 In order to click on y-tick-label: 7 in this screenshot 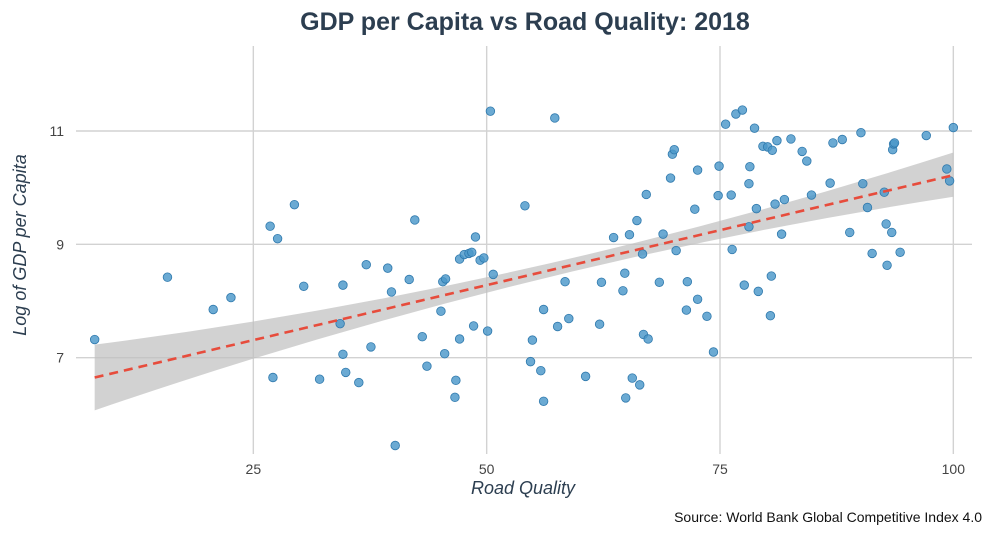, I will do `click(60, 358)`.